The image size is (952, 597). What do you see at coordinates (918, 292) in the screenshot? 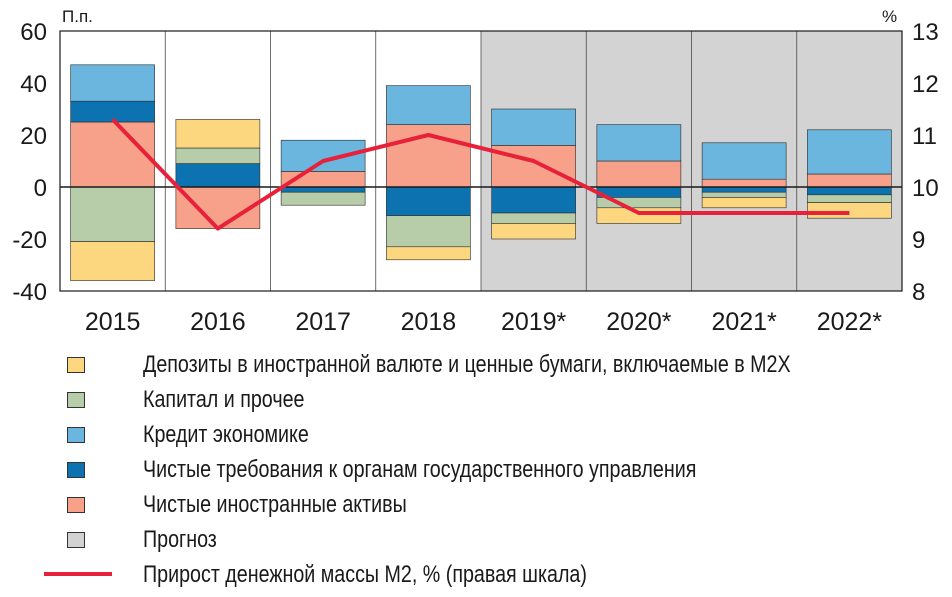
I see `right-tick-label: 8` at bounding box center [918, 292].